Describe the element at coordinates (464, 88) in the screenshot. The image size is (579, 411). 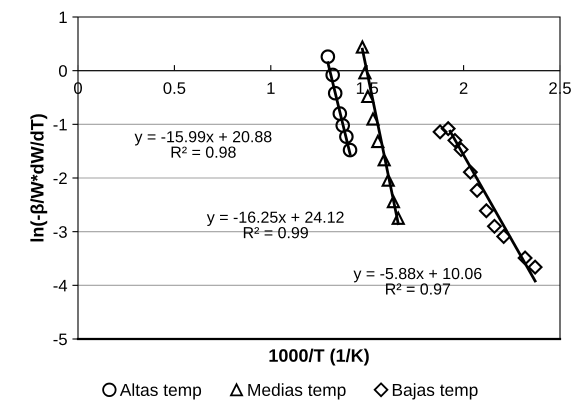
I see `x-tick-label: 2` at that location.